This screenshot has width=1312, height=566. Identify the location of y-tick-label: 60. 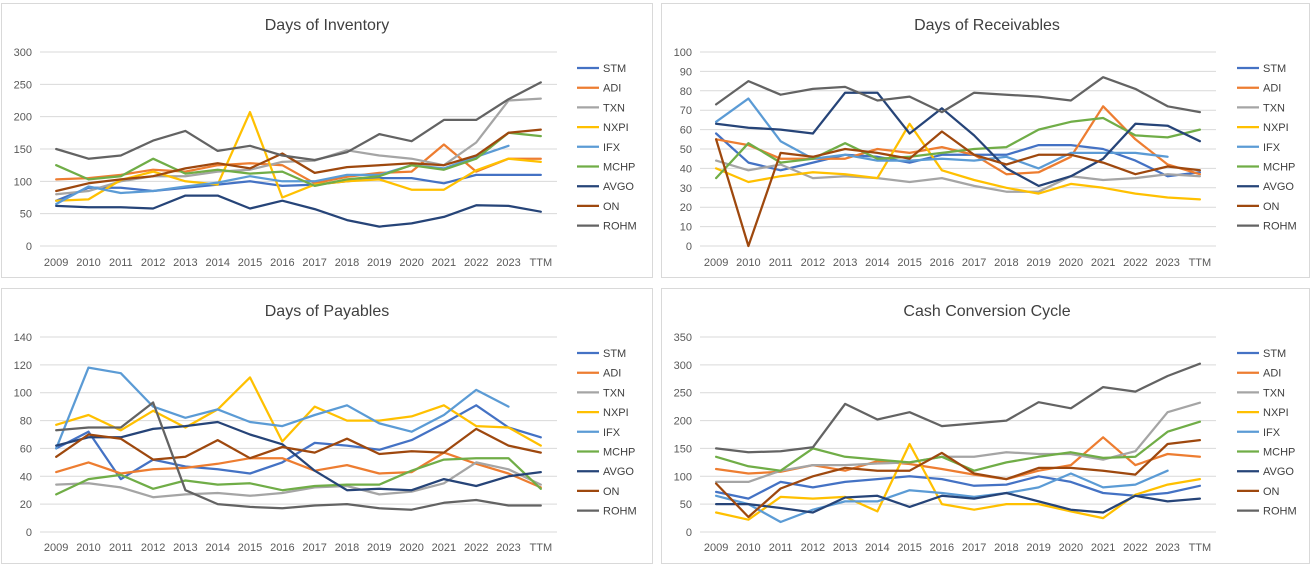
(686, 131).